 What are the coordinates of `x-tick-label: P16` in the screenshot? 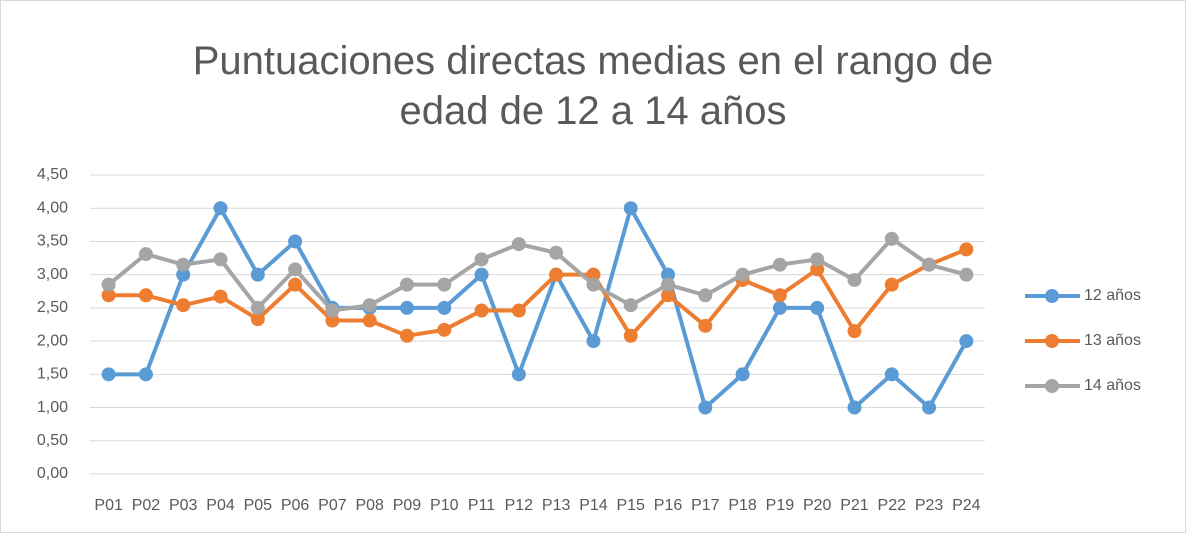 It's located at (668, 505).